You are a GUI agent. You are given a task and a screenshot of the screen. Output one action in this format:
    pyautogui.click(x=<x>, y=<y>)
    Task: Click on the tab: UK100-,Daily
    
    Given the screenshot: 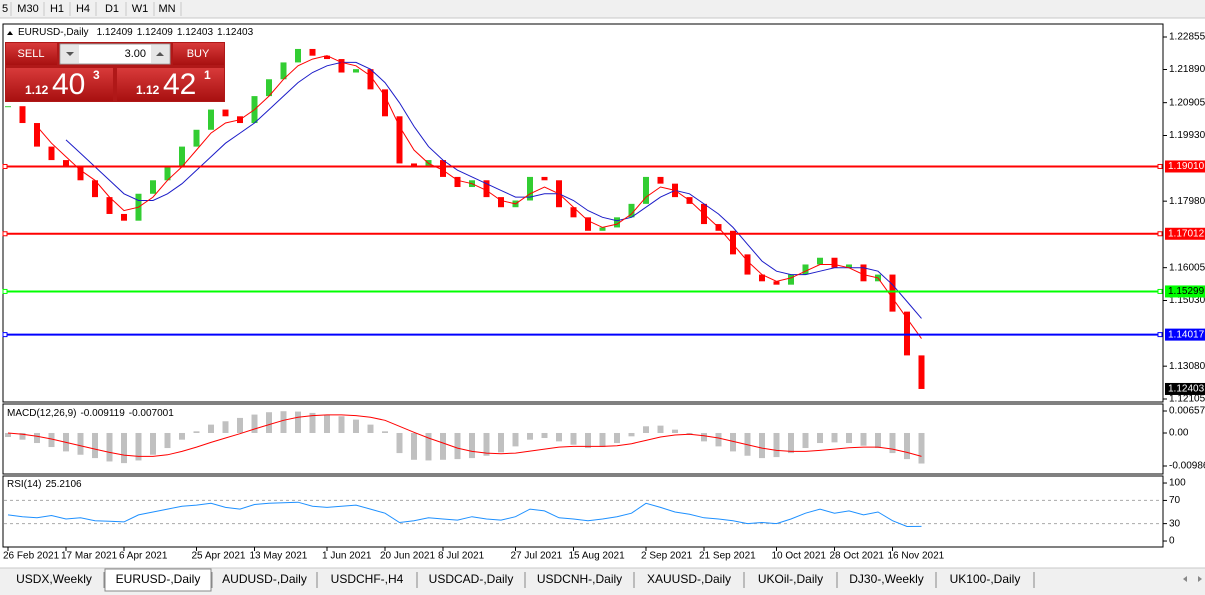 What is the action you would take?
    pyautogui.click(x=985, y=579)
    